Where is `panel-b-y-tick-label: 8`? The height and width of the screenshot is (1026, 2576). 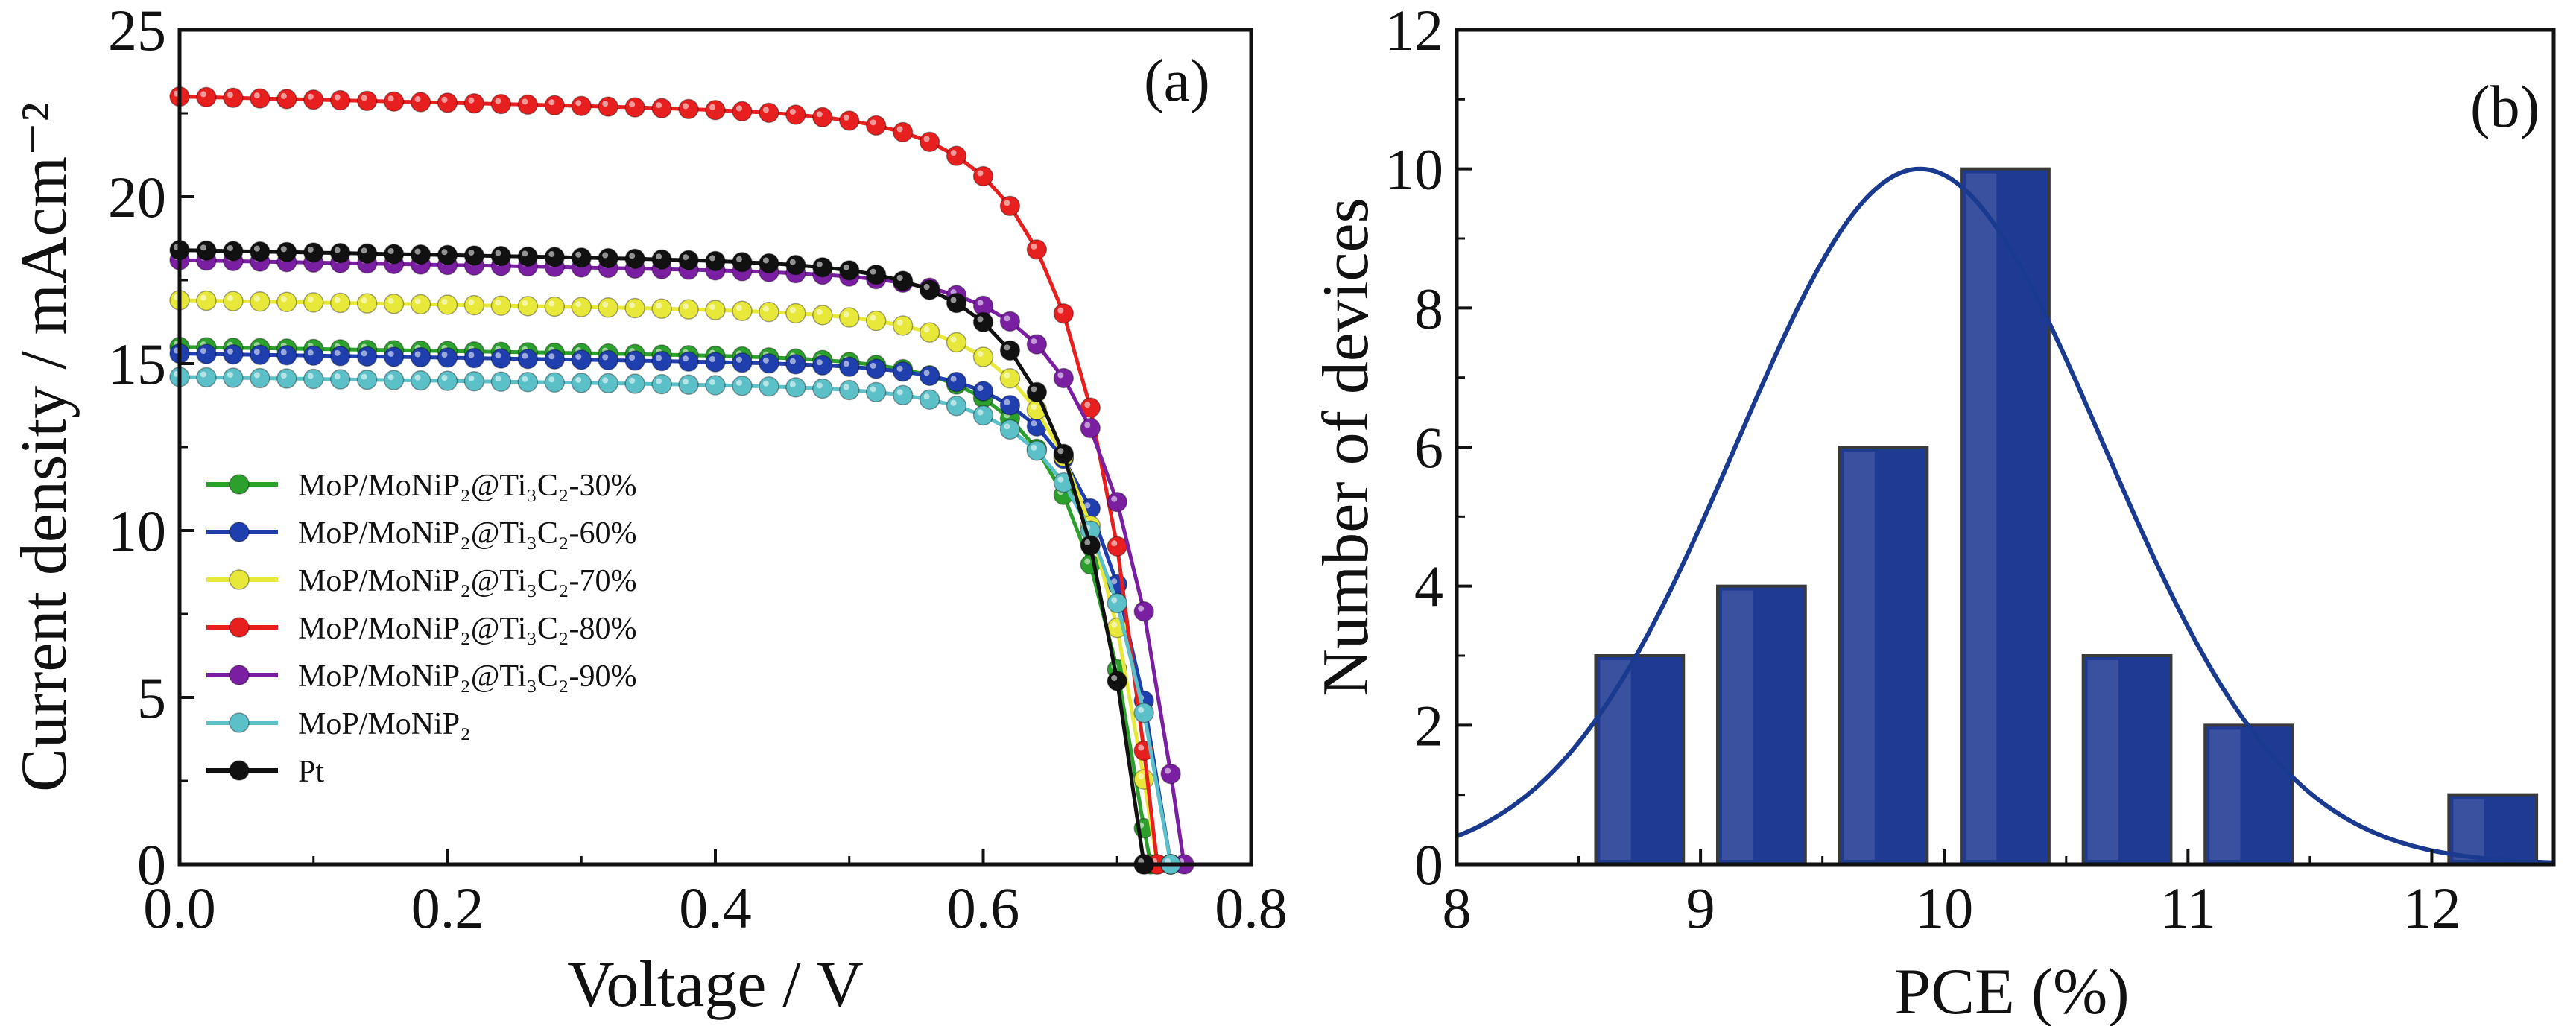
panel-b-y-tick-label: 8 is located at coordinates (1428, 308).